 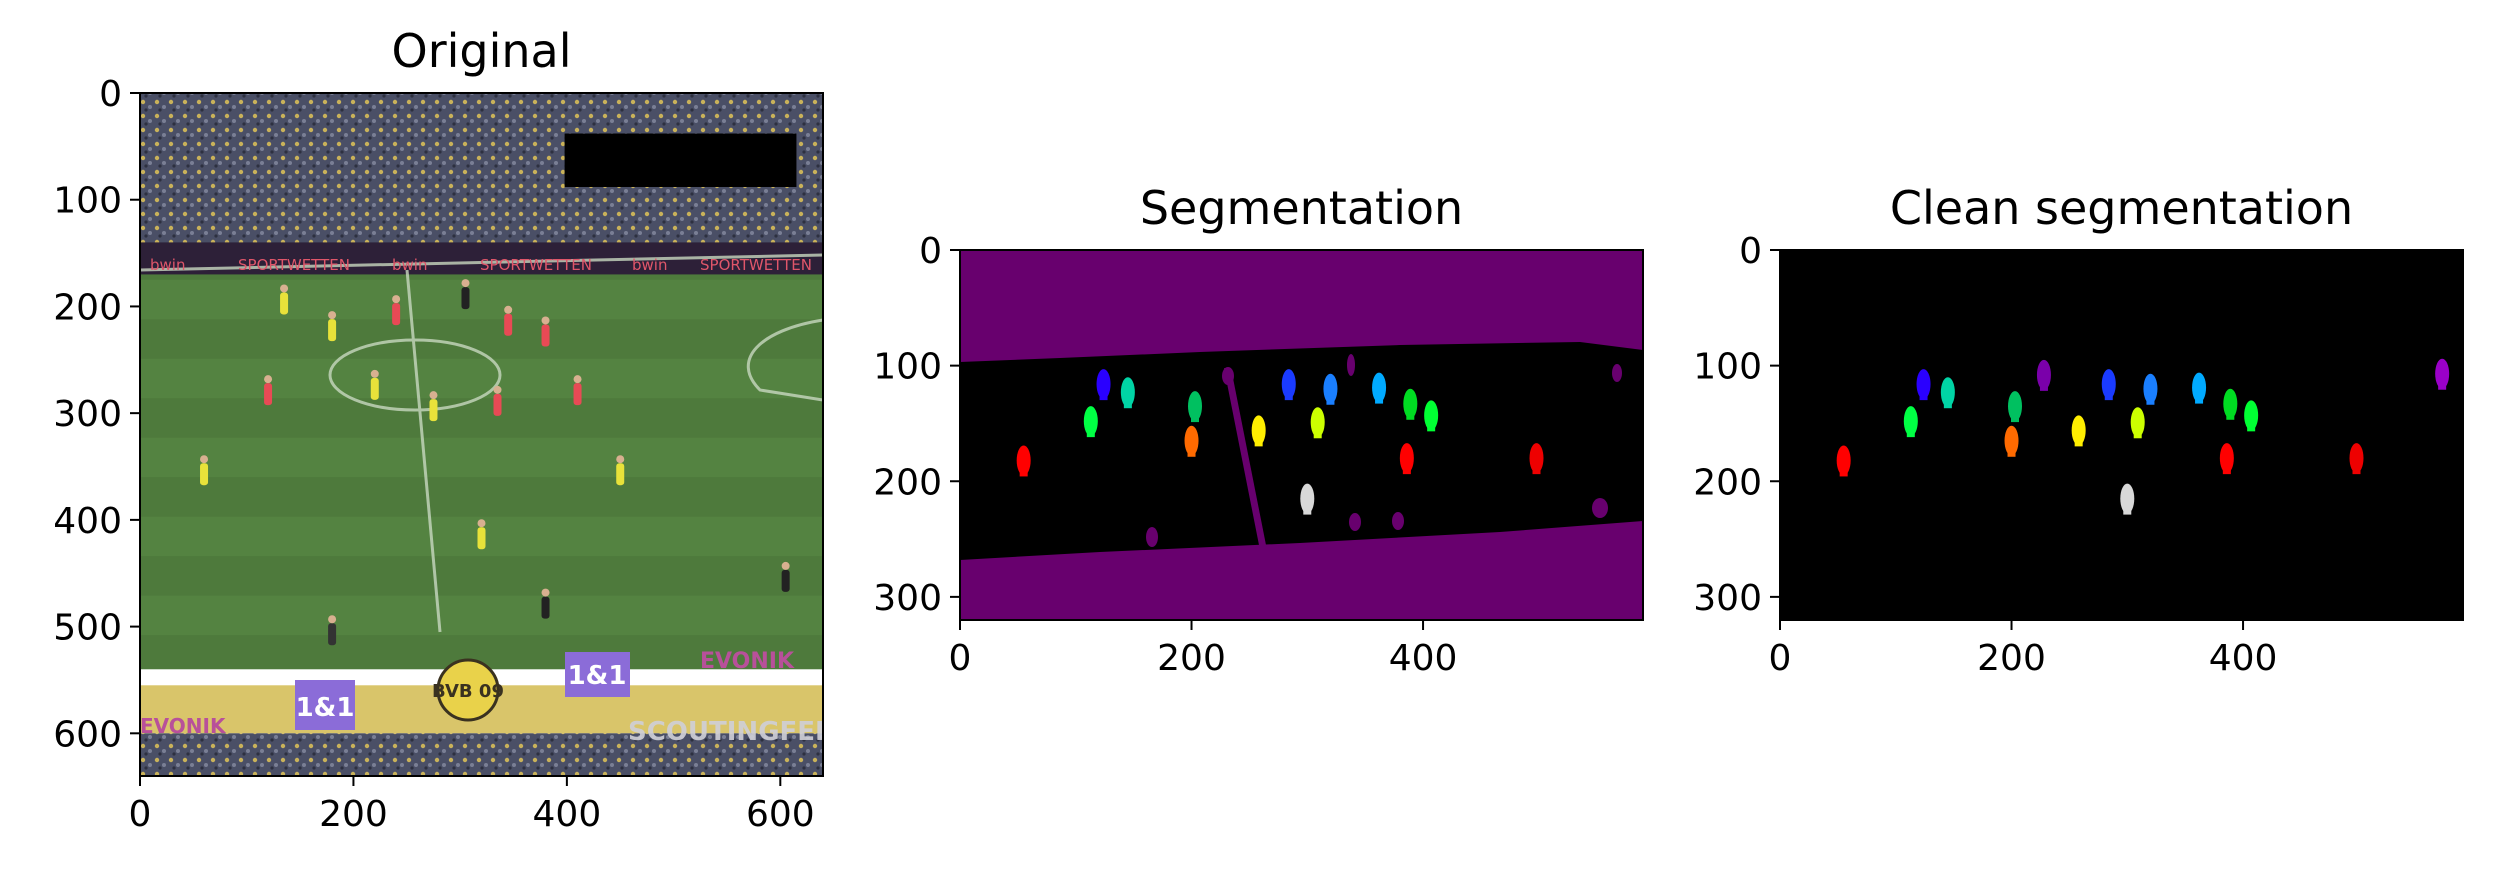 What do you see at coordinates (87, 521) in the screenshot?
I see `y-tick-label: 400` at bounding box center [87, 521].